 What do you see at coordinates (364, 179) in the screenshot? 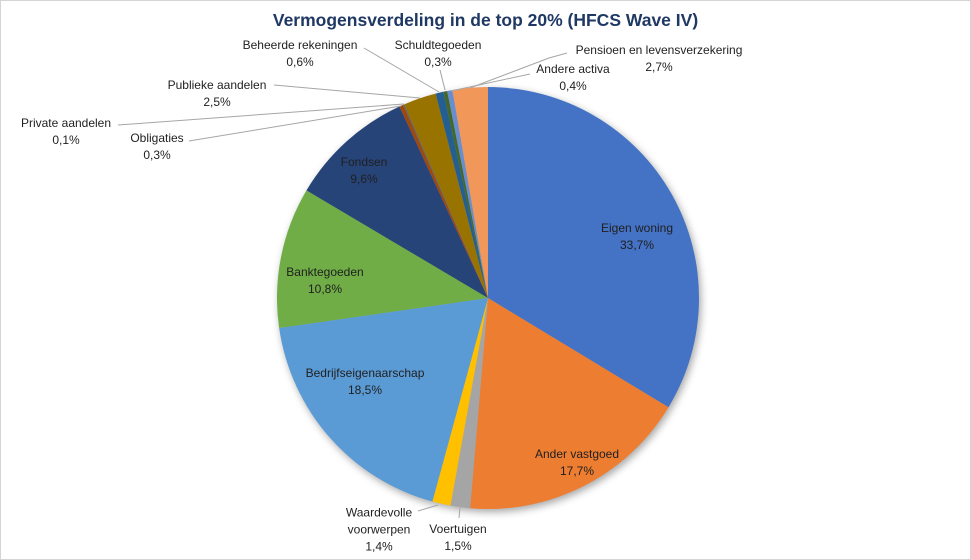
I see `data-label-line: 9,6%` at bounding box center [364, 179].